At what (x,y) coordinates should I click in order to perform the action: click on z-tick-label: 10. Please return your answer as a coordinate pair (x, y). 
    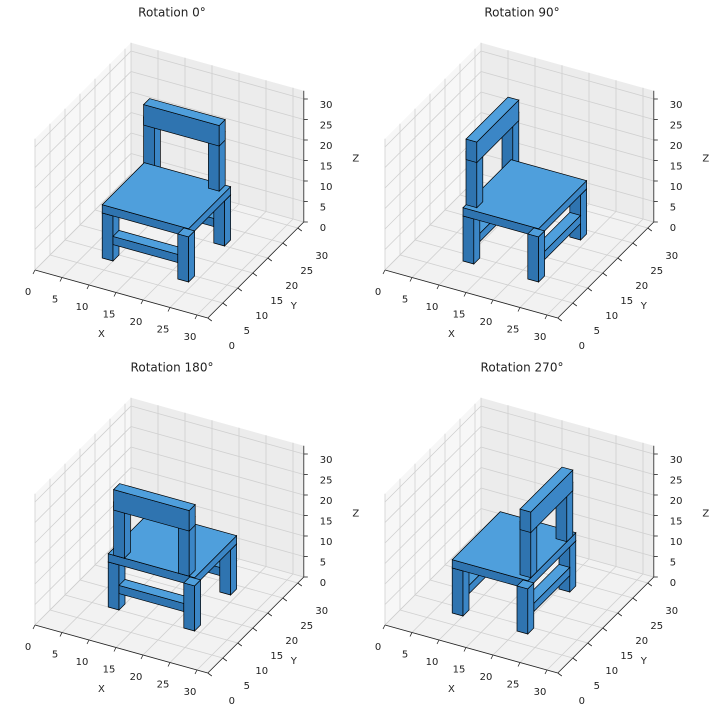
    Looking at the image, I should click on (326, 187).